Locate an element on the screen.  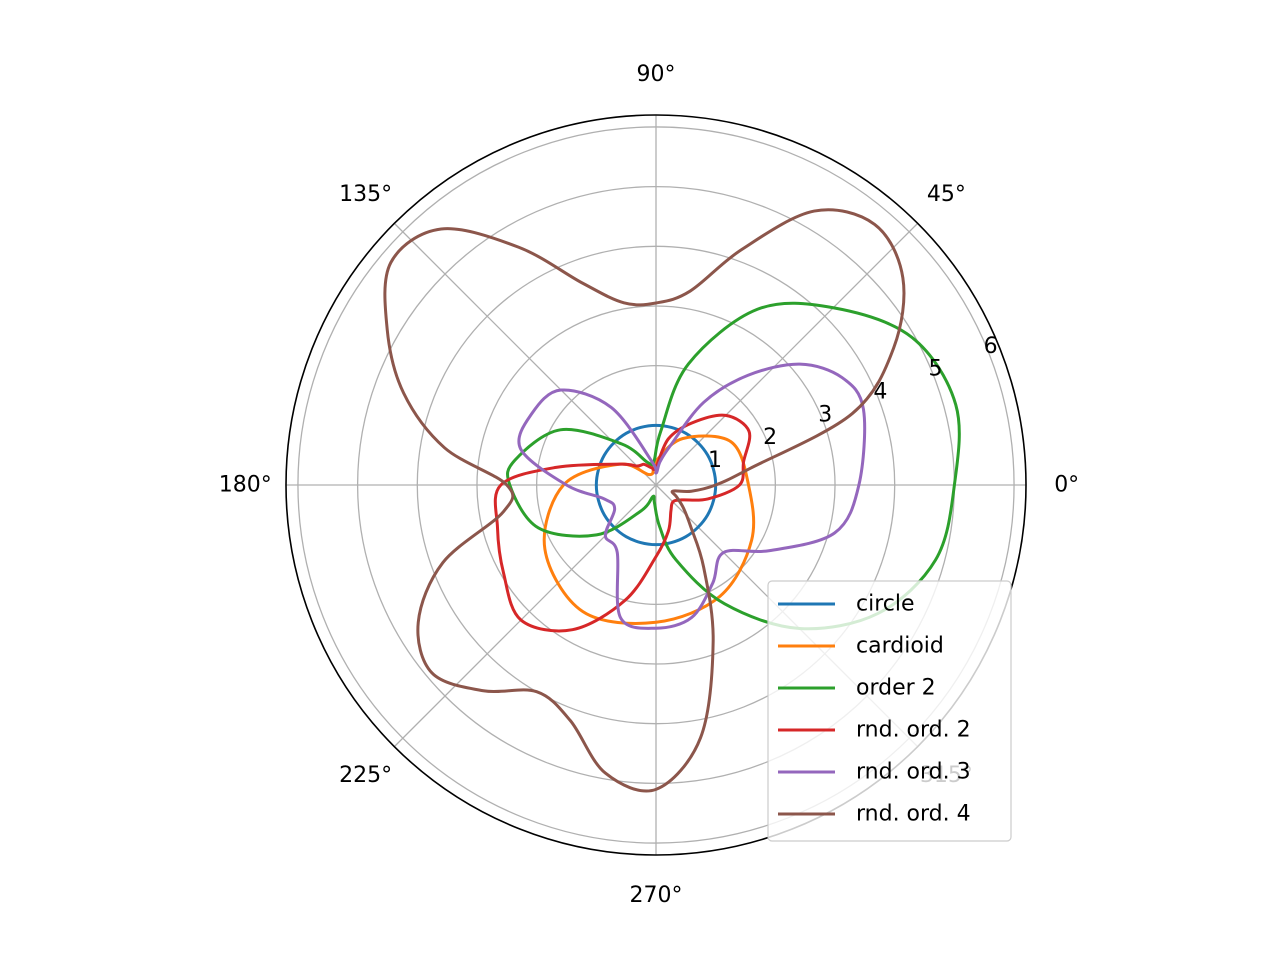
r-tick-label-4: 4 is located at coordinates (880, 392).